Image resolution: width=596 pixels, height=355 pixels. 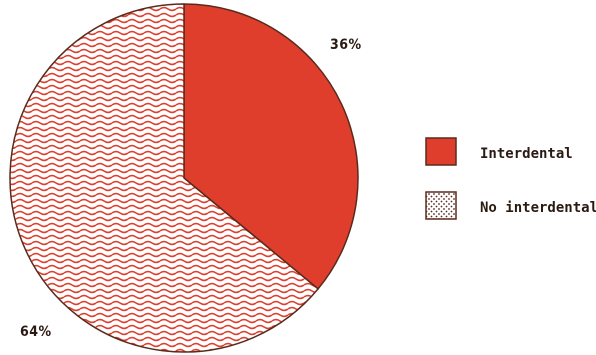 I want to click on legend: Interdental No interdental, so click(x=510, y=178).